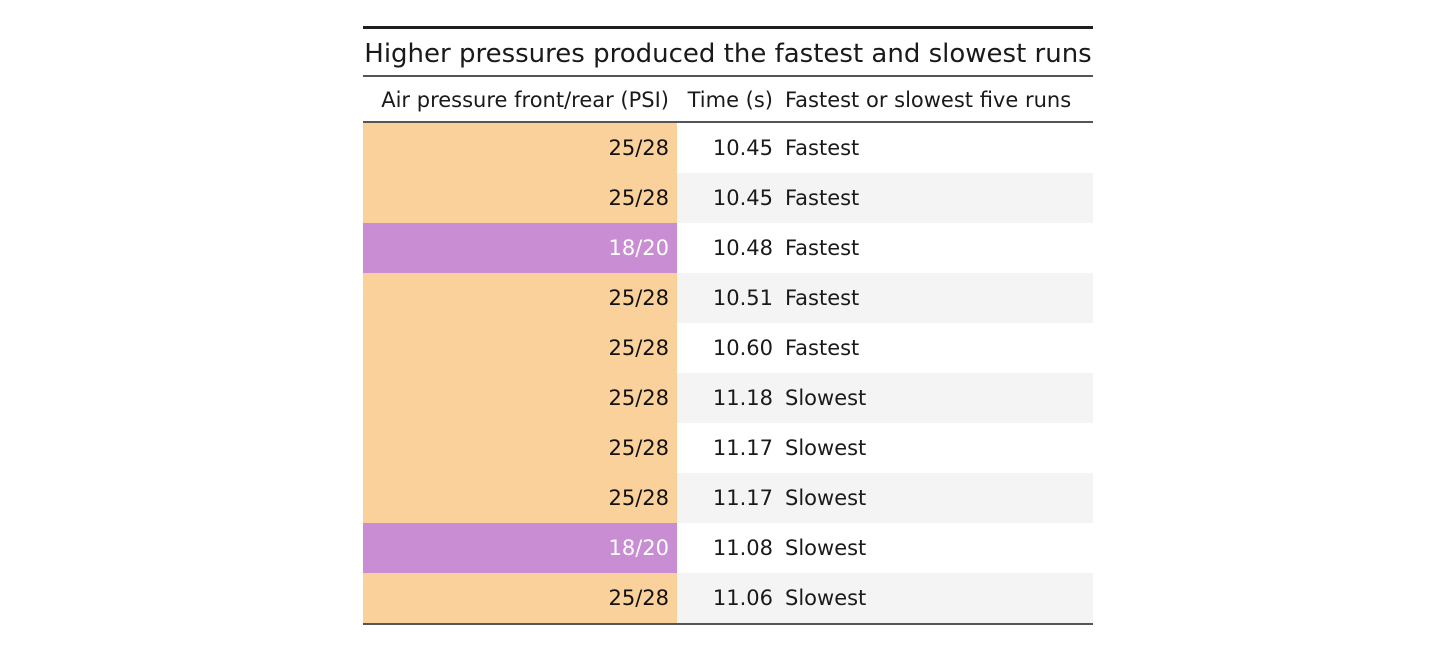 The height and width of the screenshot is (652, 1456). I want to click on time-cell: 11.18, so click(729, 398).